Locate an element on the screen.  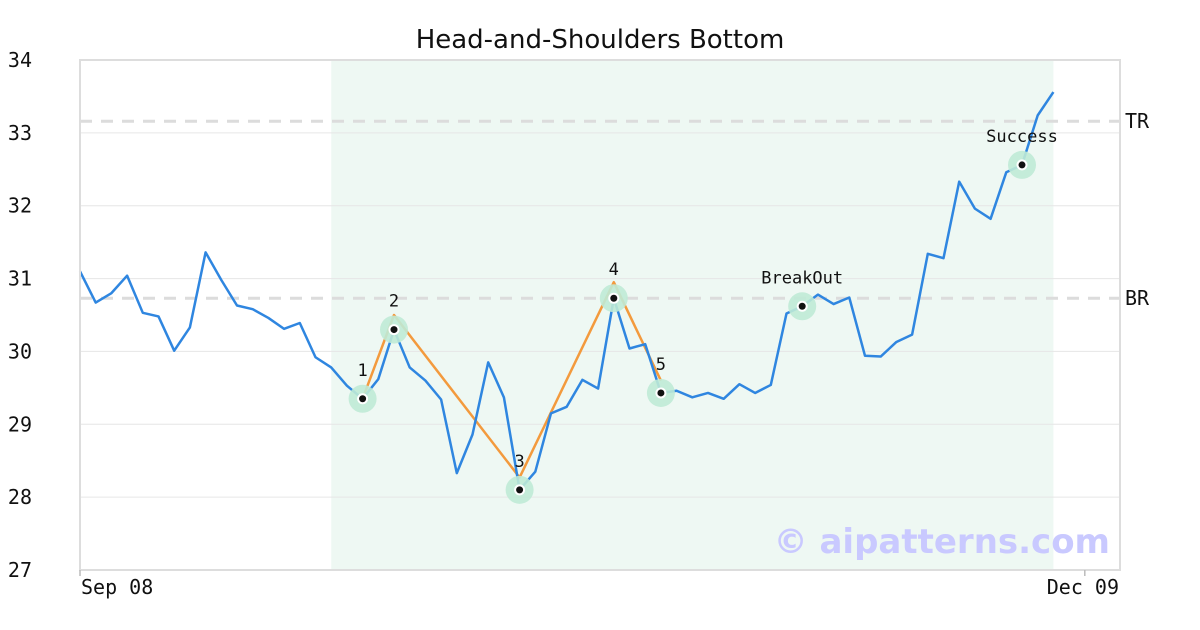
x-tick-label: Dec 09 is located at coordinates (1083, 587).